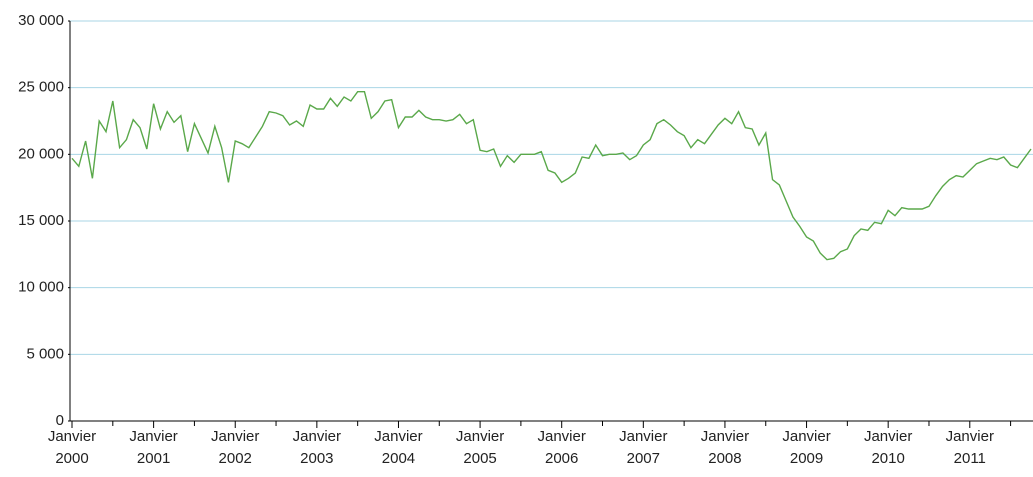 The height and width of the screenshot is (477, 1033). I want to click on x-tick-label: Janvier 2009, so click(806, 447).